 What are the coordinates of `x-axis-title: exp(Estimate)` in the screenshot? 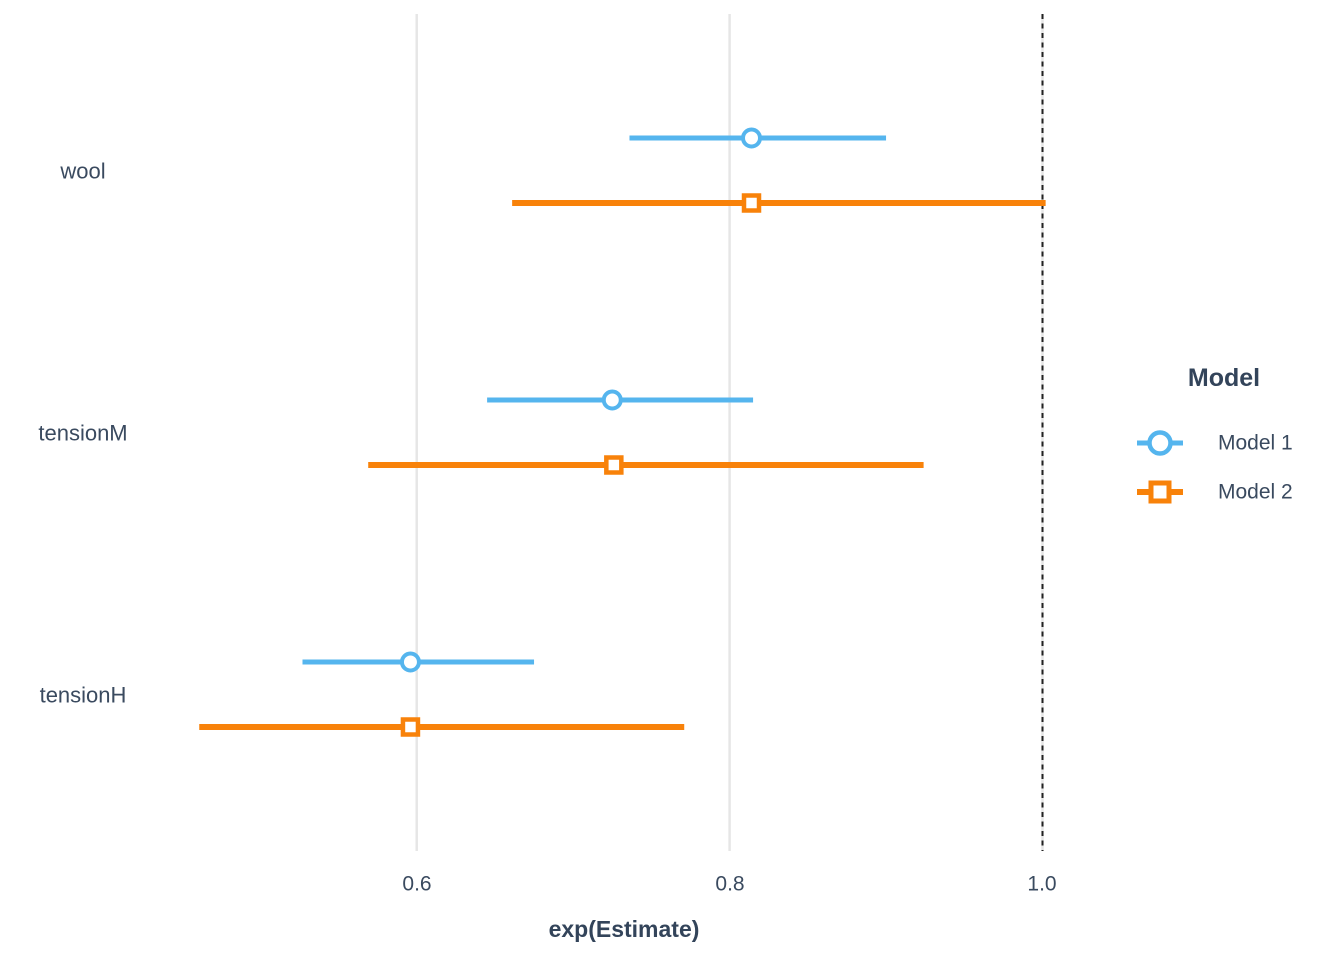 It's located at (624, 929).